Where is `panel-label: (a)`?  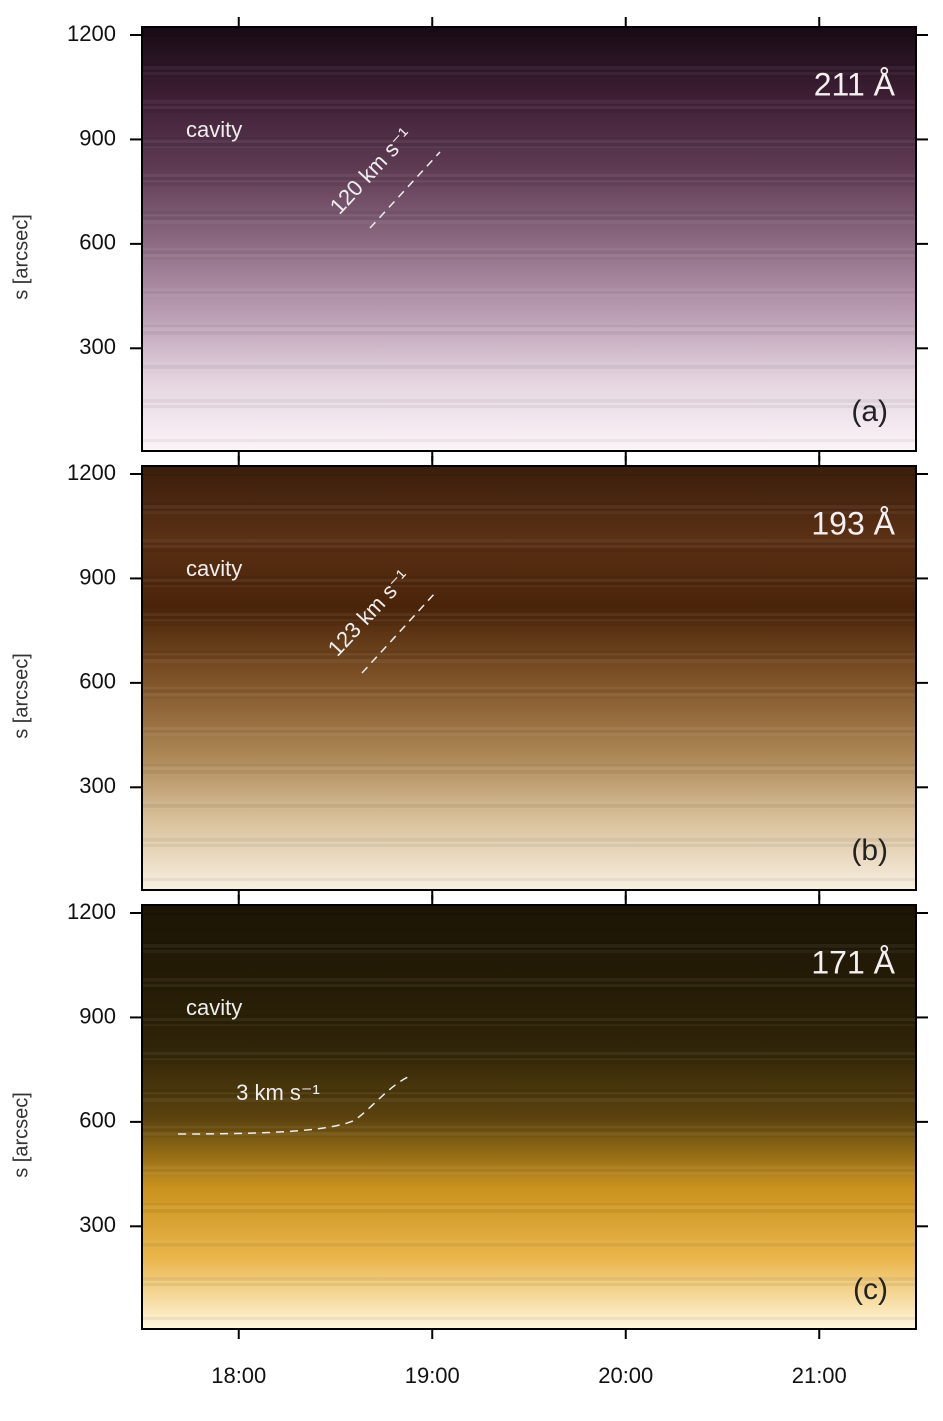
panel-label: (a) is located at coordinates (869, 411).